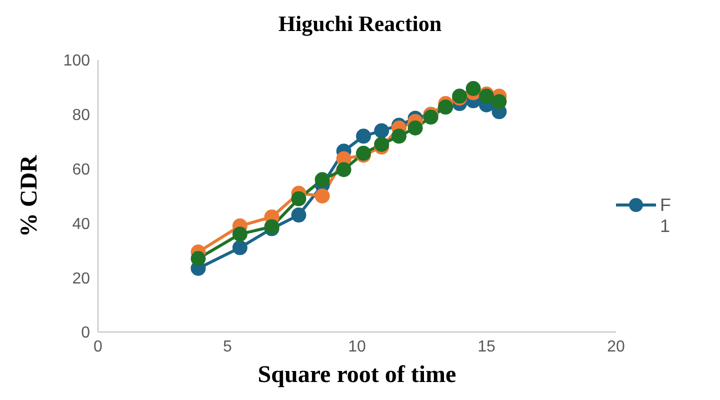 The height and width of the screenshot is (400, 720). Describe the element at coordinates (666, 216) in the screenshot. I see `legend-label: F1` at that location.